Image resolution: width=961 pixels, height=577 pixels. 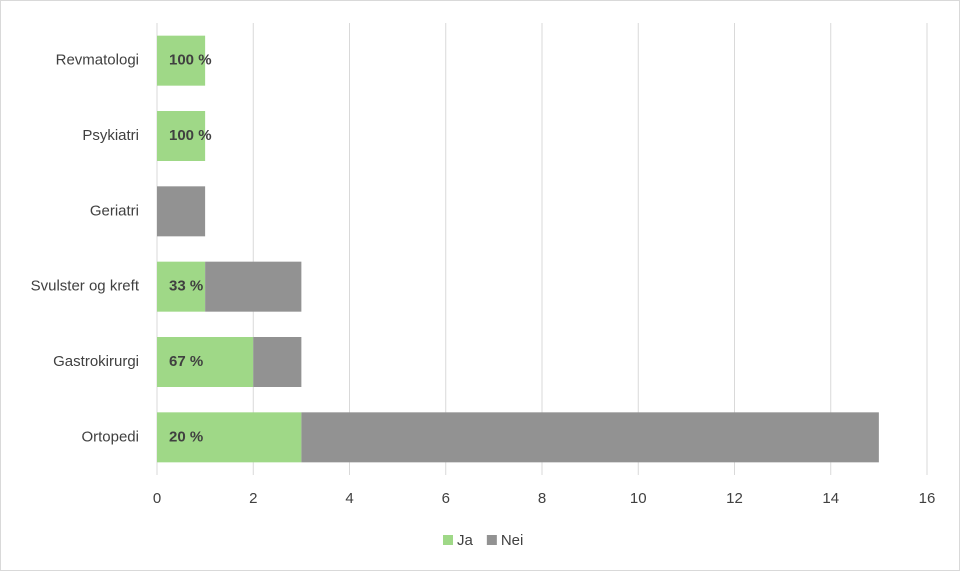 I want to click on data-label: 67 %, so click(x=186, y=361).